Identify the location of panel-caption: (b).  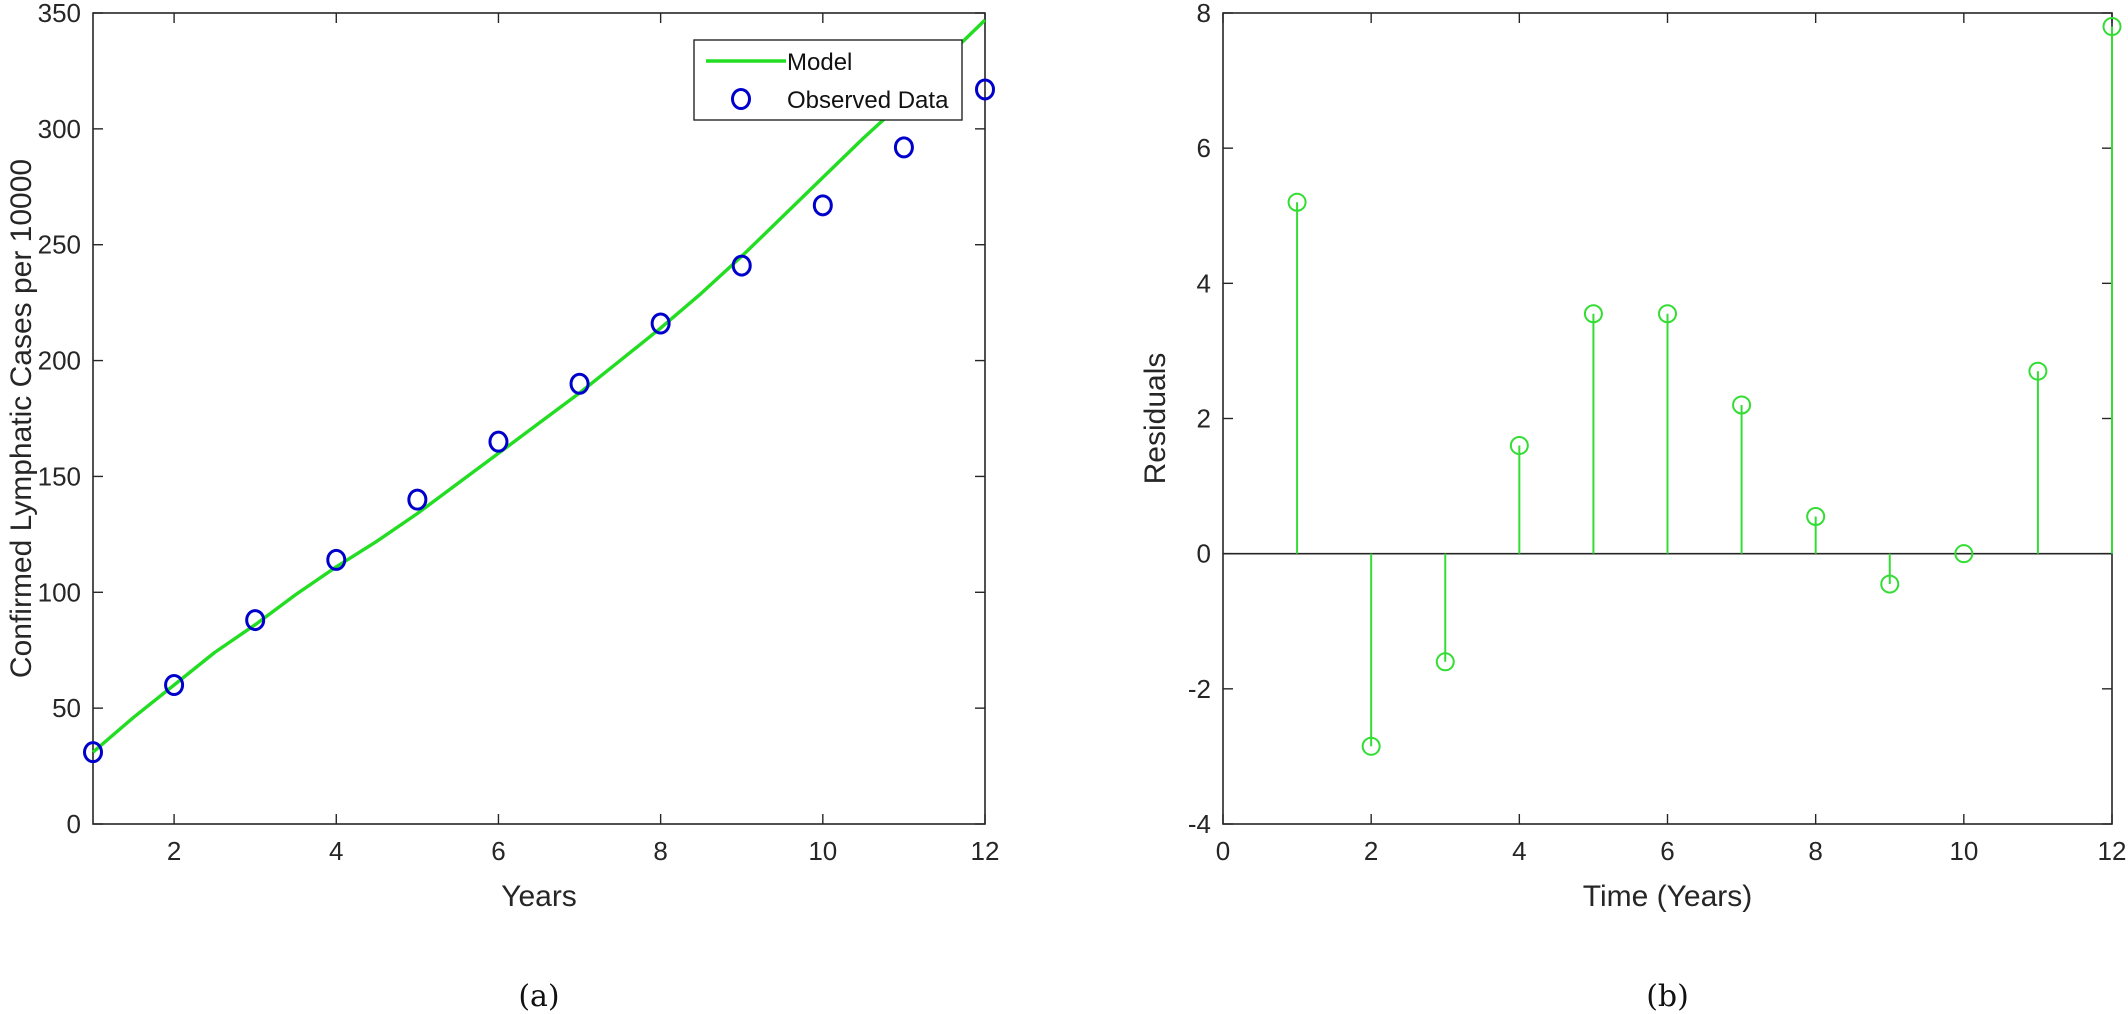
(1667, 996).